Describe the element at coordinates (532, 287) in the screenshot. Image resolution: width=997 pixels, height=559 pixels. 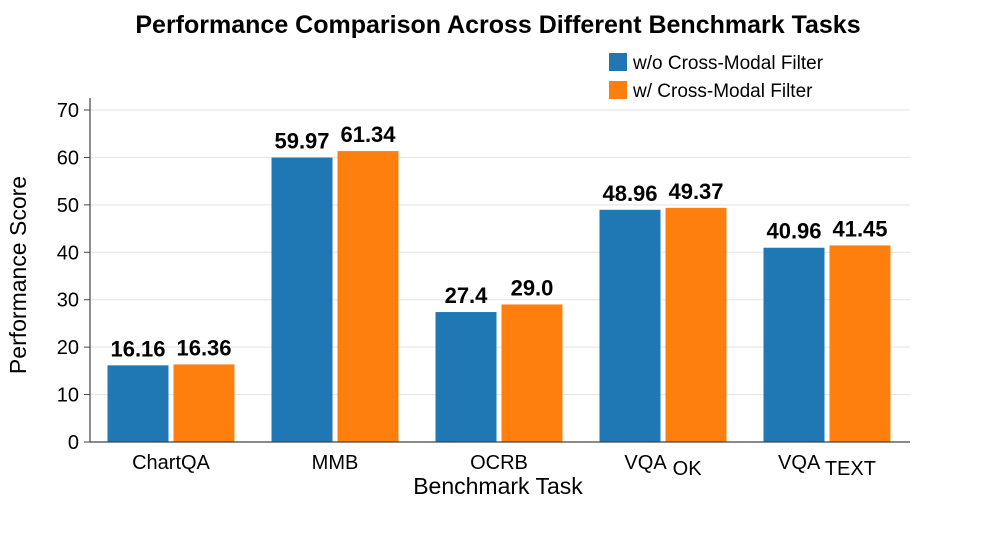
I see `data-label: 29.0` at that location.